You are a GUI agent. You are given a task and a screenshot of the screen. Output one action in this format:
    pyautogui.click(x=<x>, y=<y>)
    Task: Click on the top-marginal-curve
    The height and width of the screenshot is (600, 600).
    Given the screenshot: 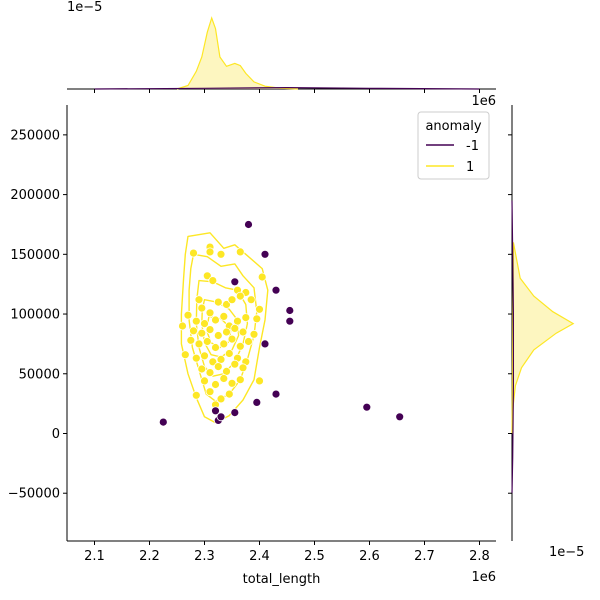 What is the action you would take?
    pyautogui.click(x=237, y=53)
    